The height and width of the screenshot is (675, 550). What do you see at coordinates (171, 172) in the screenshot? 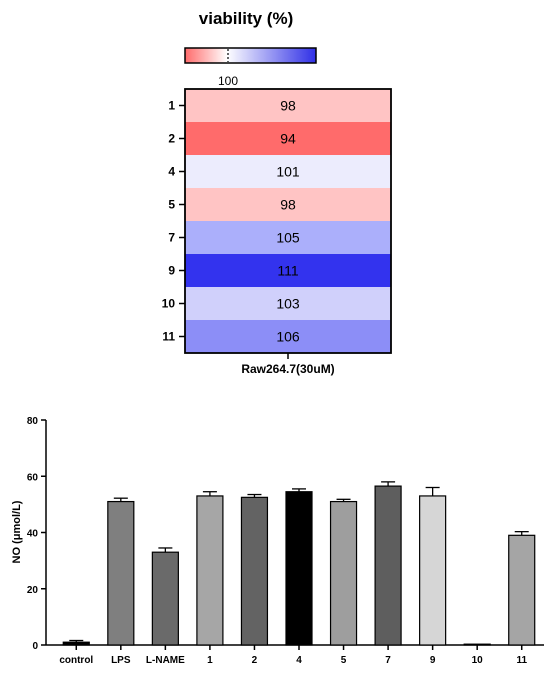
I see `heatmap-row-label: 4` at bounding box center [171, 172].